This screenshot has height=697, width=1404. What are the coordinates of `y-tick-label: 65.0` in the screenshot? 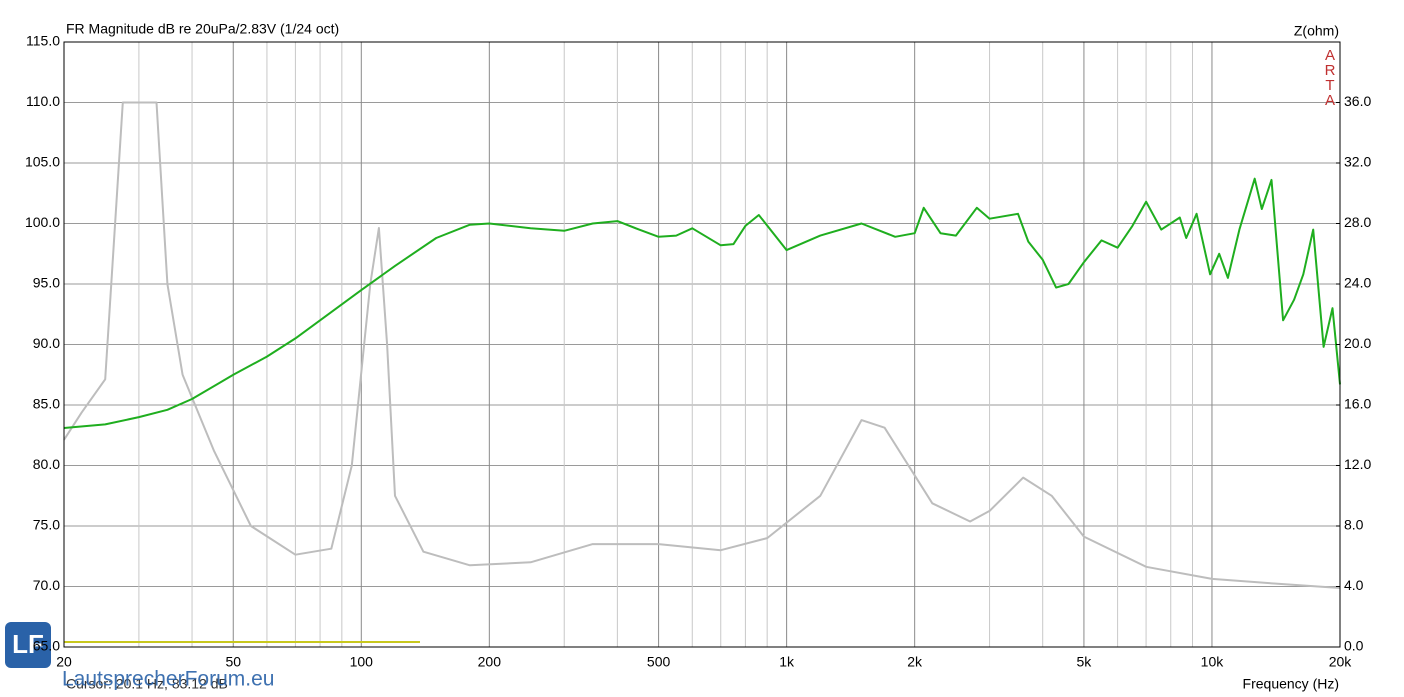 It's located at (46, 646).